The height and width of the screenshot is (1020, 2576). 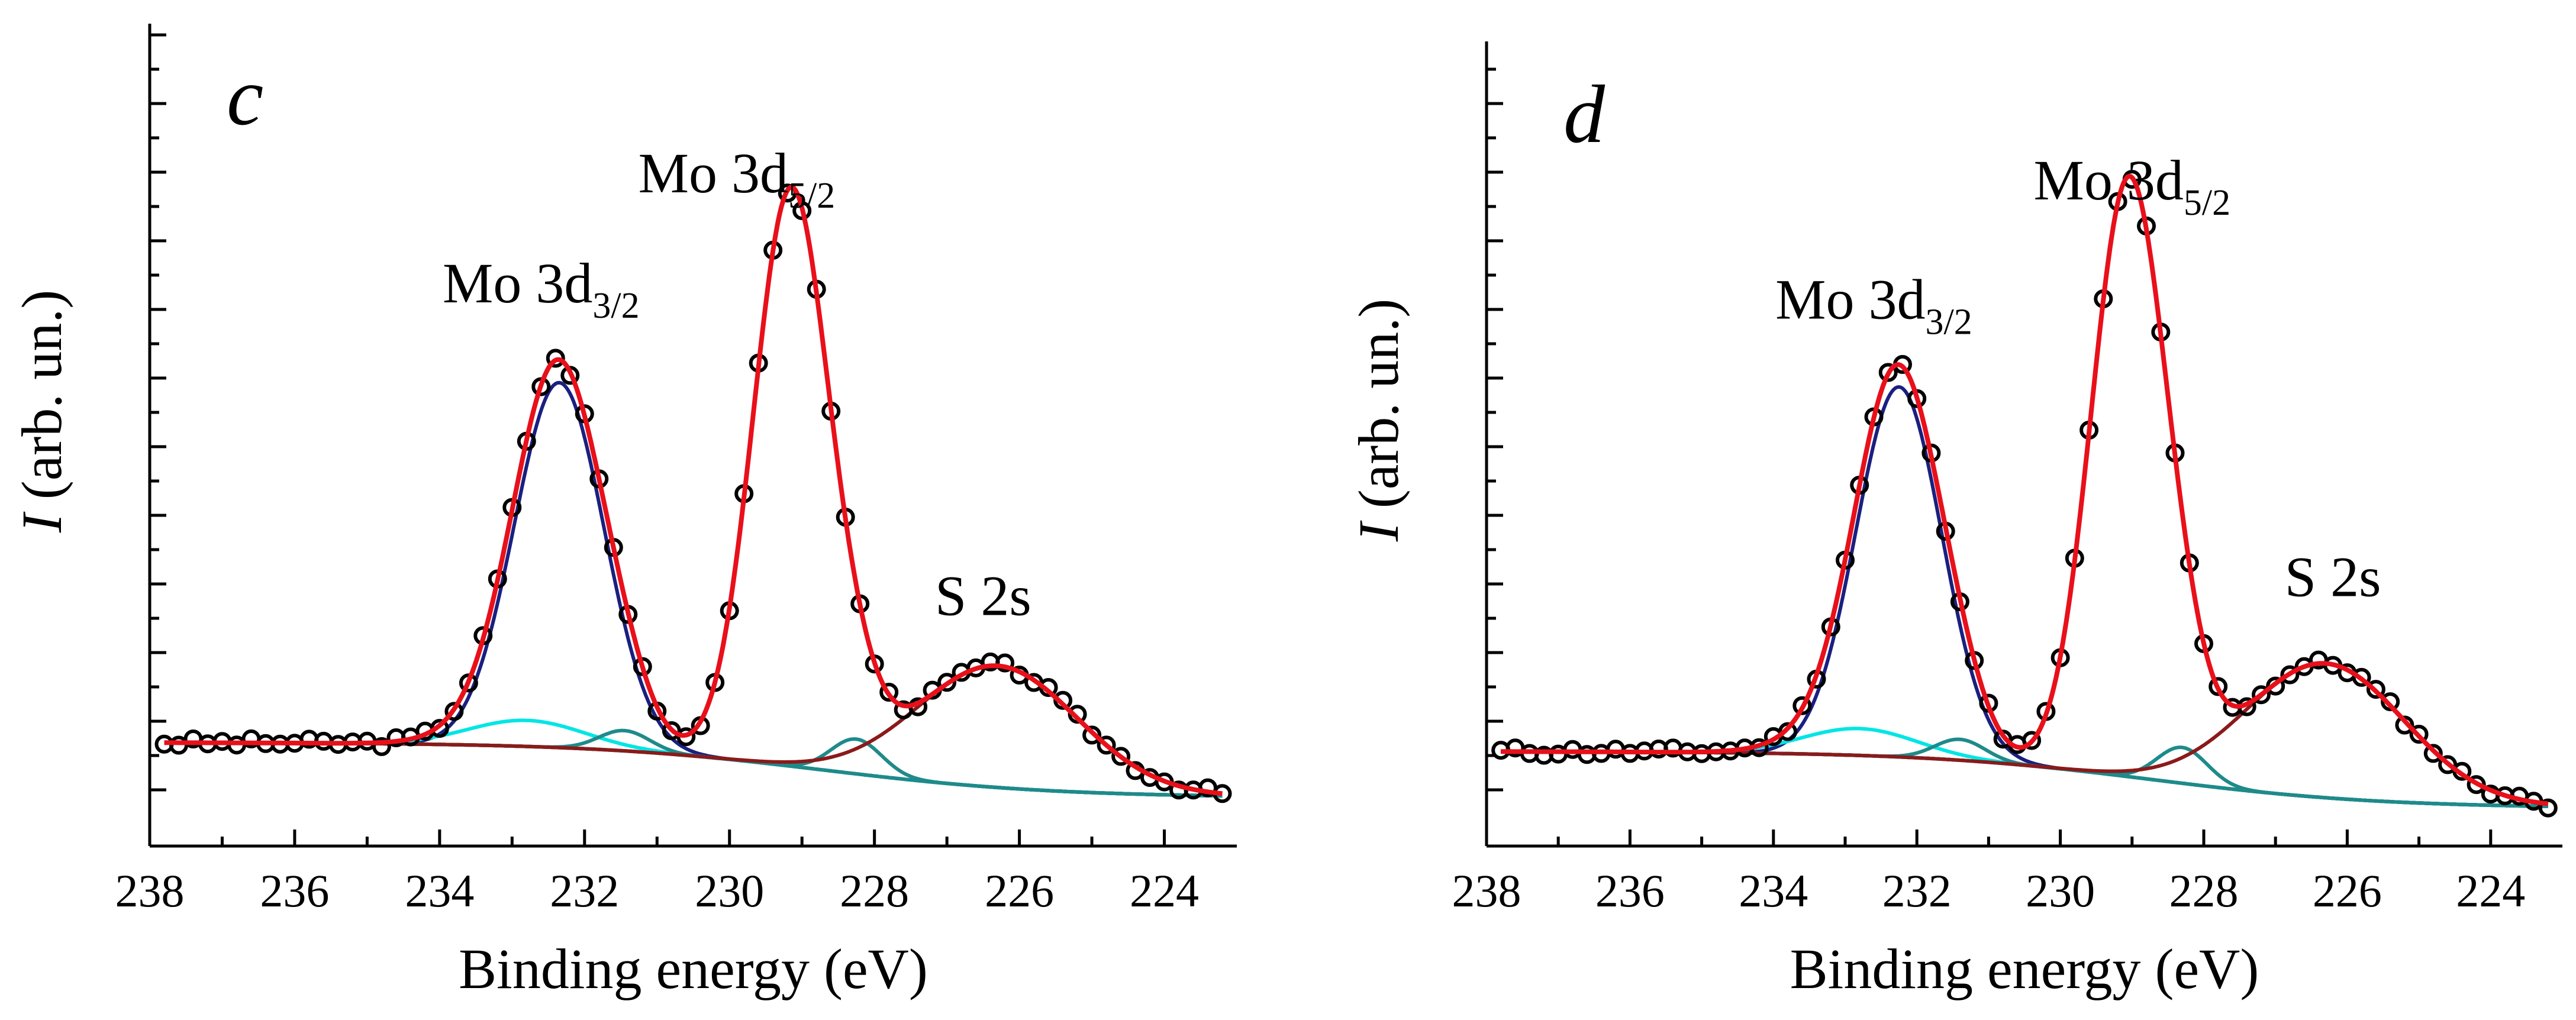 What do you see at coordinates (1584, 114) in the screenshot?
I see `panel-label: d` at bounding box center [1584, 114].